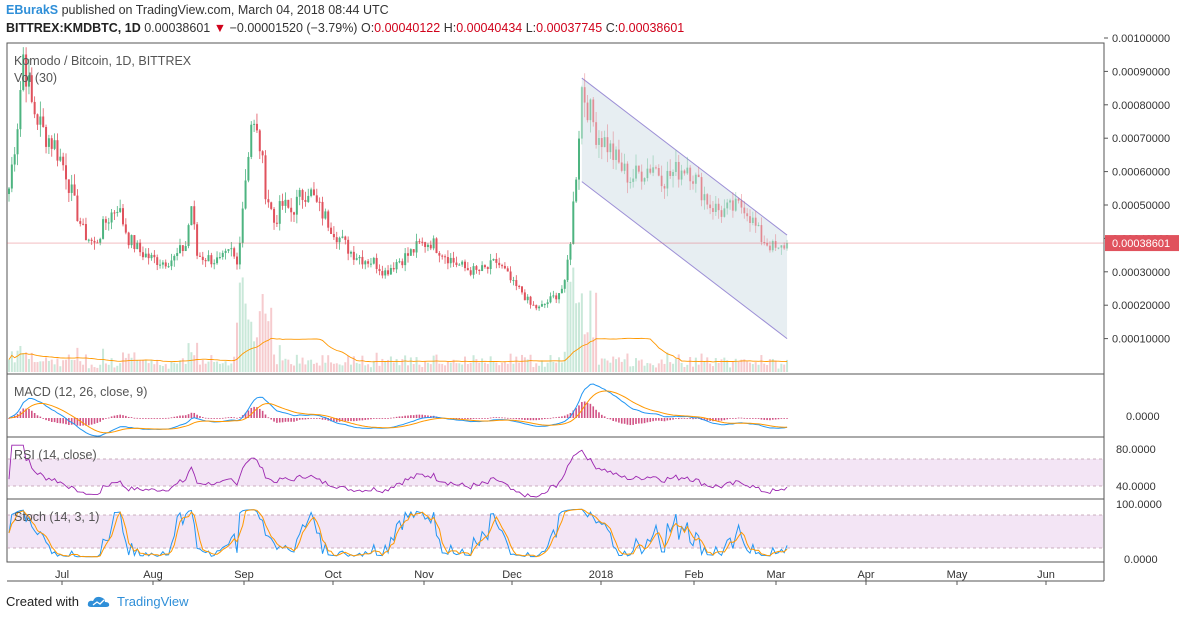 The width and height of the screenshot is (1182, 620). Describe the element at coordinates (684, 156) in the screenshot. I see `channel-upper-line` at that location.